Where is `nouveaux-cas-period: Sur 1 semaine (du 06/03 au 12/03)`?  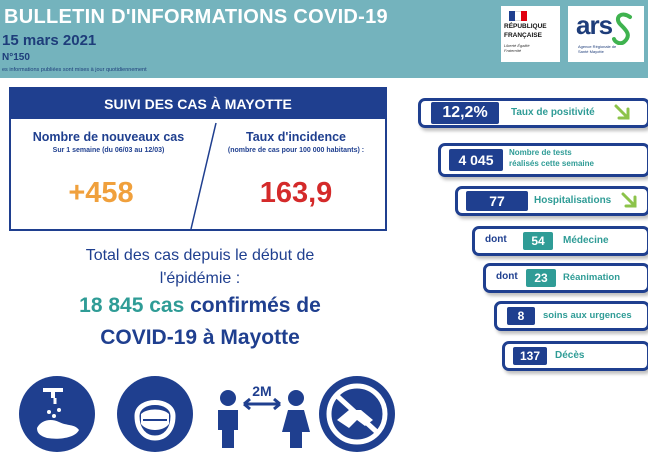 nouveaux-cas-period: Sur 1 semaine (du 06/03 au 12/03) is located at coordinates (108, 150).